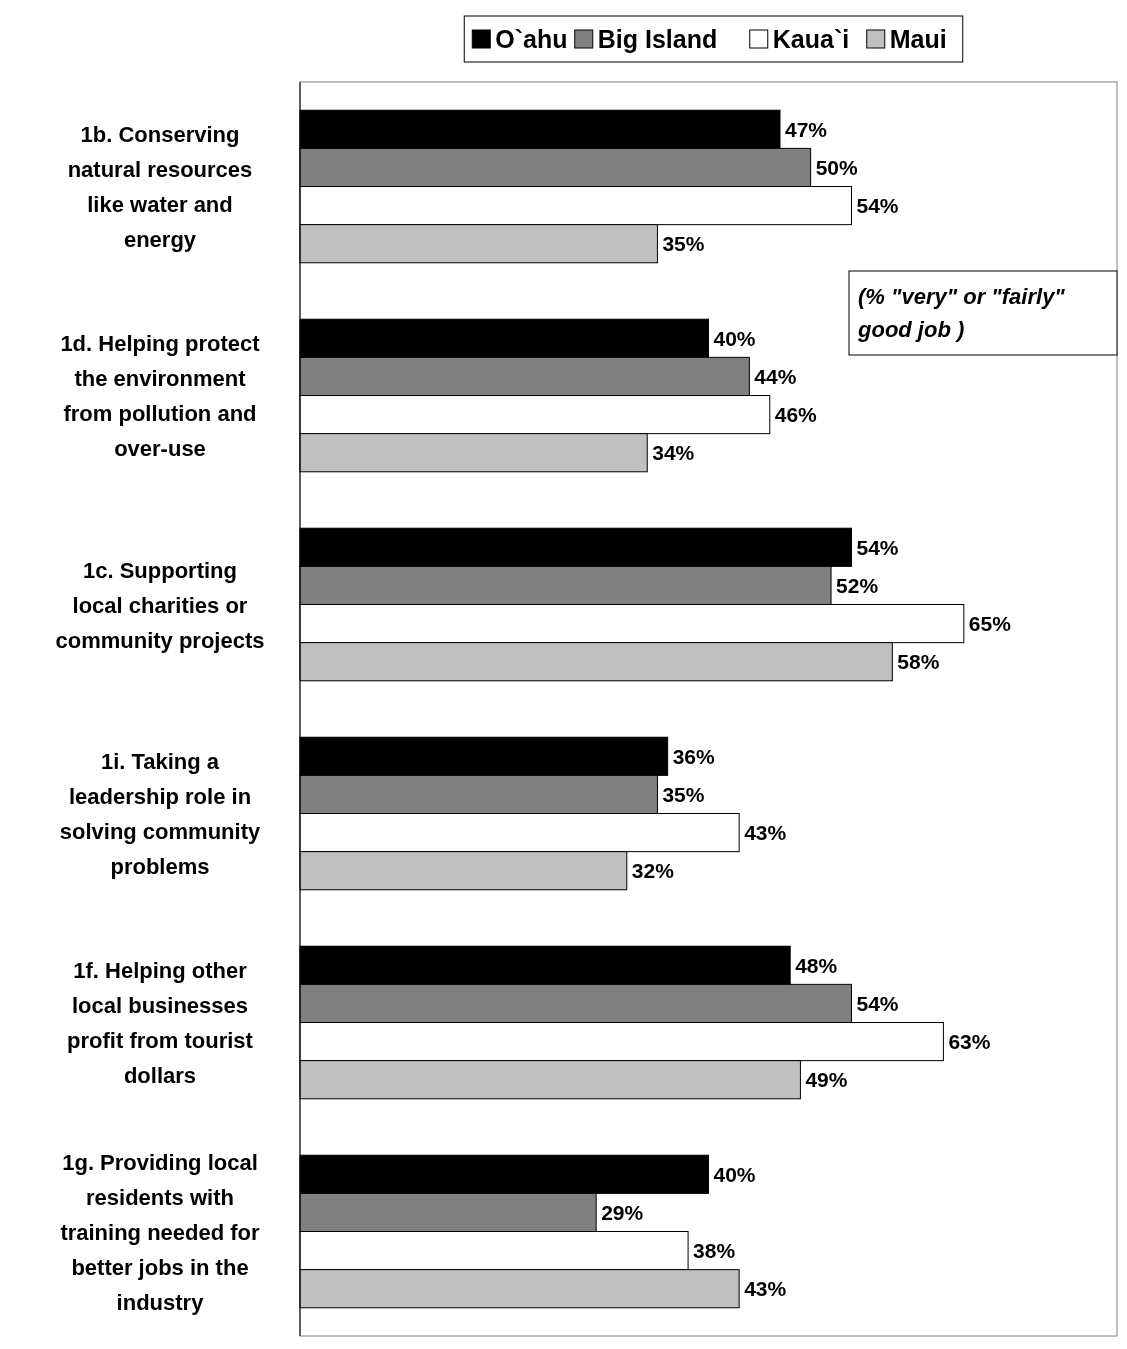  I want to click on data-label: 50%, so click(836, 167).